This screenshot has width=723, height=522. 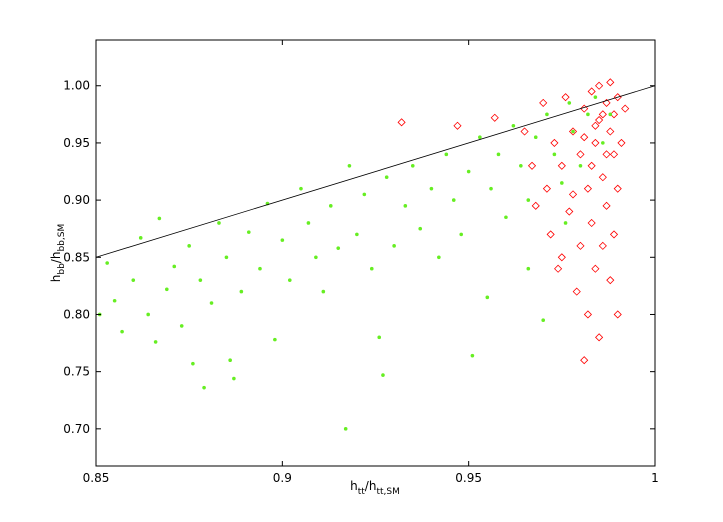 I want to click on label-part: bb,SM, so click(x=62, y=238).